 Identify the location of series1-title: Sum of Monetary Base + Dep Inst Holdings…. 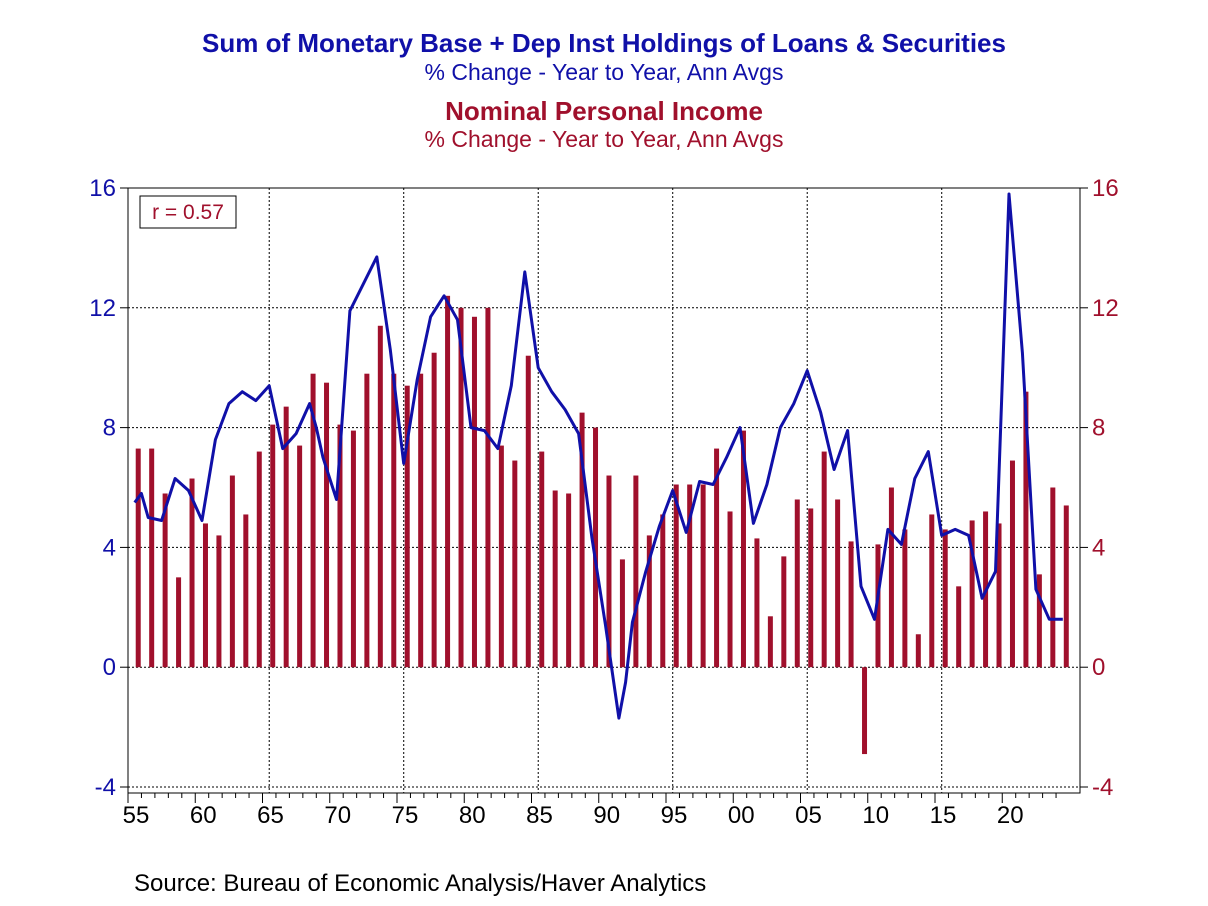
(604, 43).